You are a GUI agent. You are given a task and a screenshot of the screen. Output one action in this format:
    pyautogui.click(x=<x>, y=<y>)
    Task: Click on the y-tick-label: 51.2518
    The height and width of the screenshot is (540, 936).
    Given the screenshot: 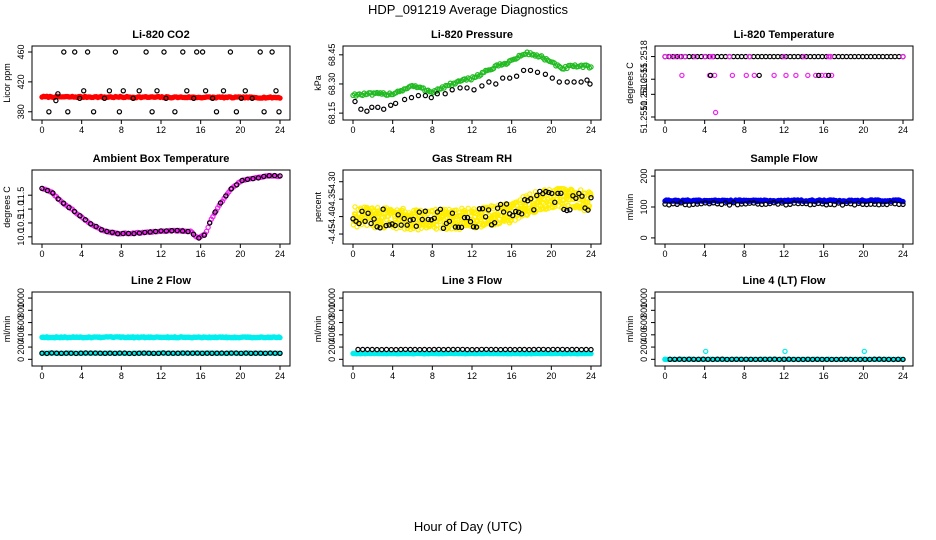 What is the action you would take?
    pyautogui.click(x=644, y=56)
    